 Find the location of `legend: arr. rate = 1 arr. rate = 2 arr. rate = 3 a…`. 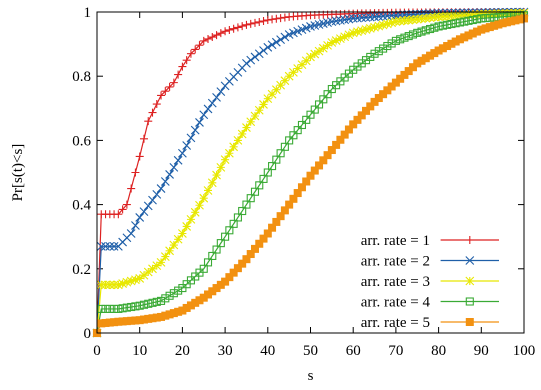

legend: arr. rate = 1 arr. rate = 2 arr. rate = 3 a… is located at coordinates (430, 282).